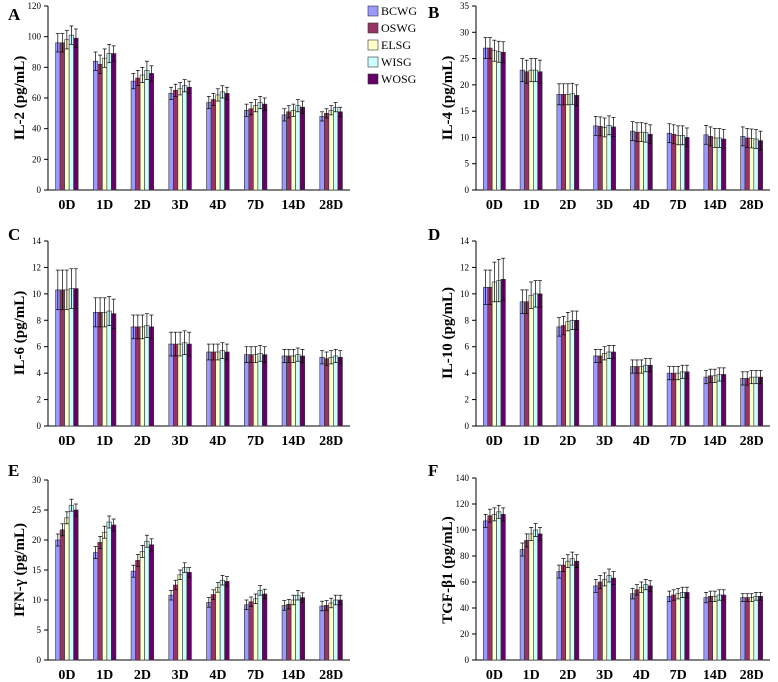 Image resolution: width=778 pixels, height=682 pixels. Describe the element at coordinates (100, 601) in the screenshot. I see `bar-oswg-1d` at that location.